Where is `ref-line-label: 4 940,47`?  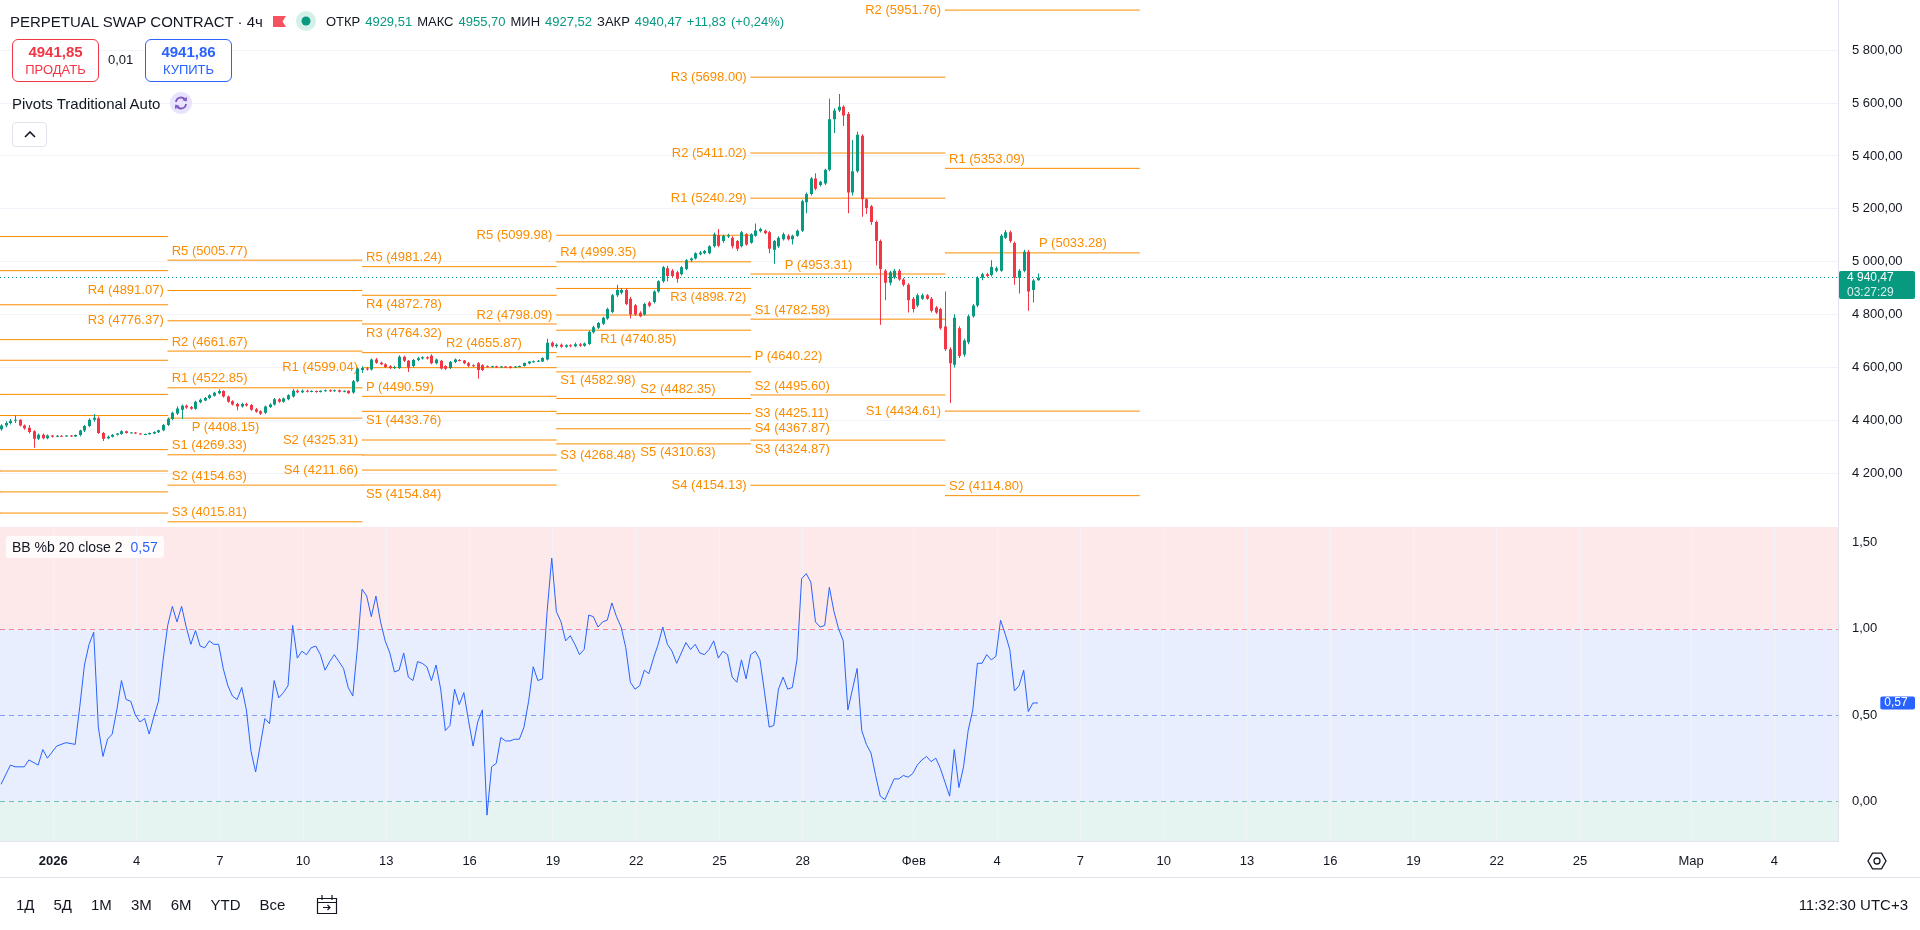 ref-line-label: 4 940,47 is located at coordinates (1871, 276).